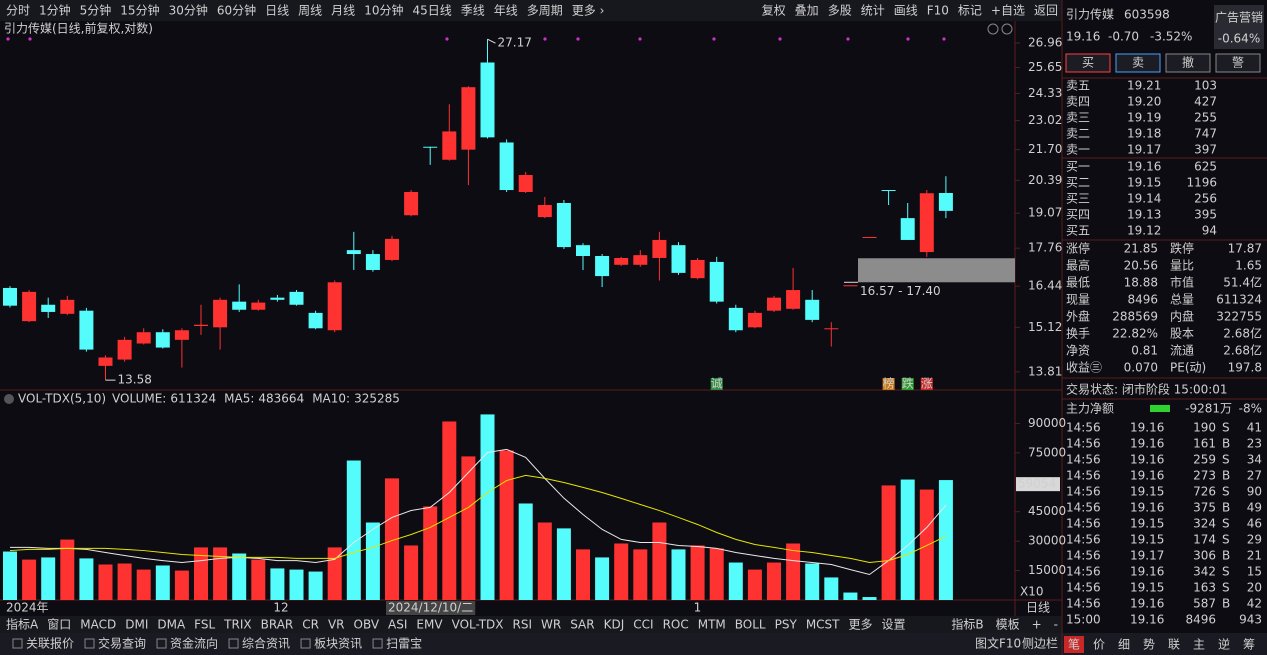 Image resolution: width=1267 pixels, height=655 pixels. What do you see at coordinates (970, 11) in the screenshot?
I see `tool-button: 标记` at bounding box center [970, 11].